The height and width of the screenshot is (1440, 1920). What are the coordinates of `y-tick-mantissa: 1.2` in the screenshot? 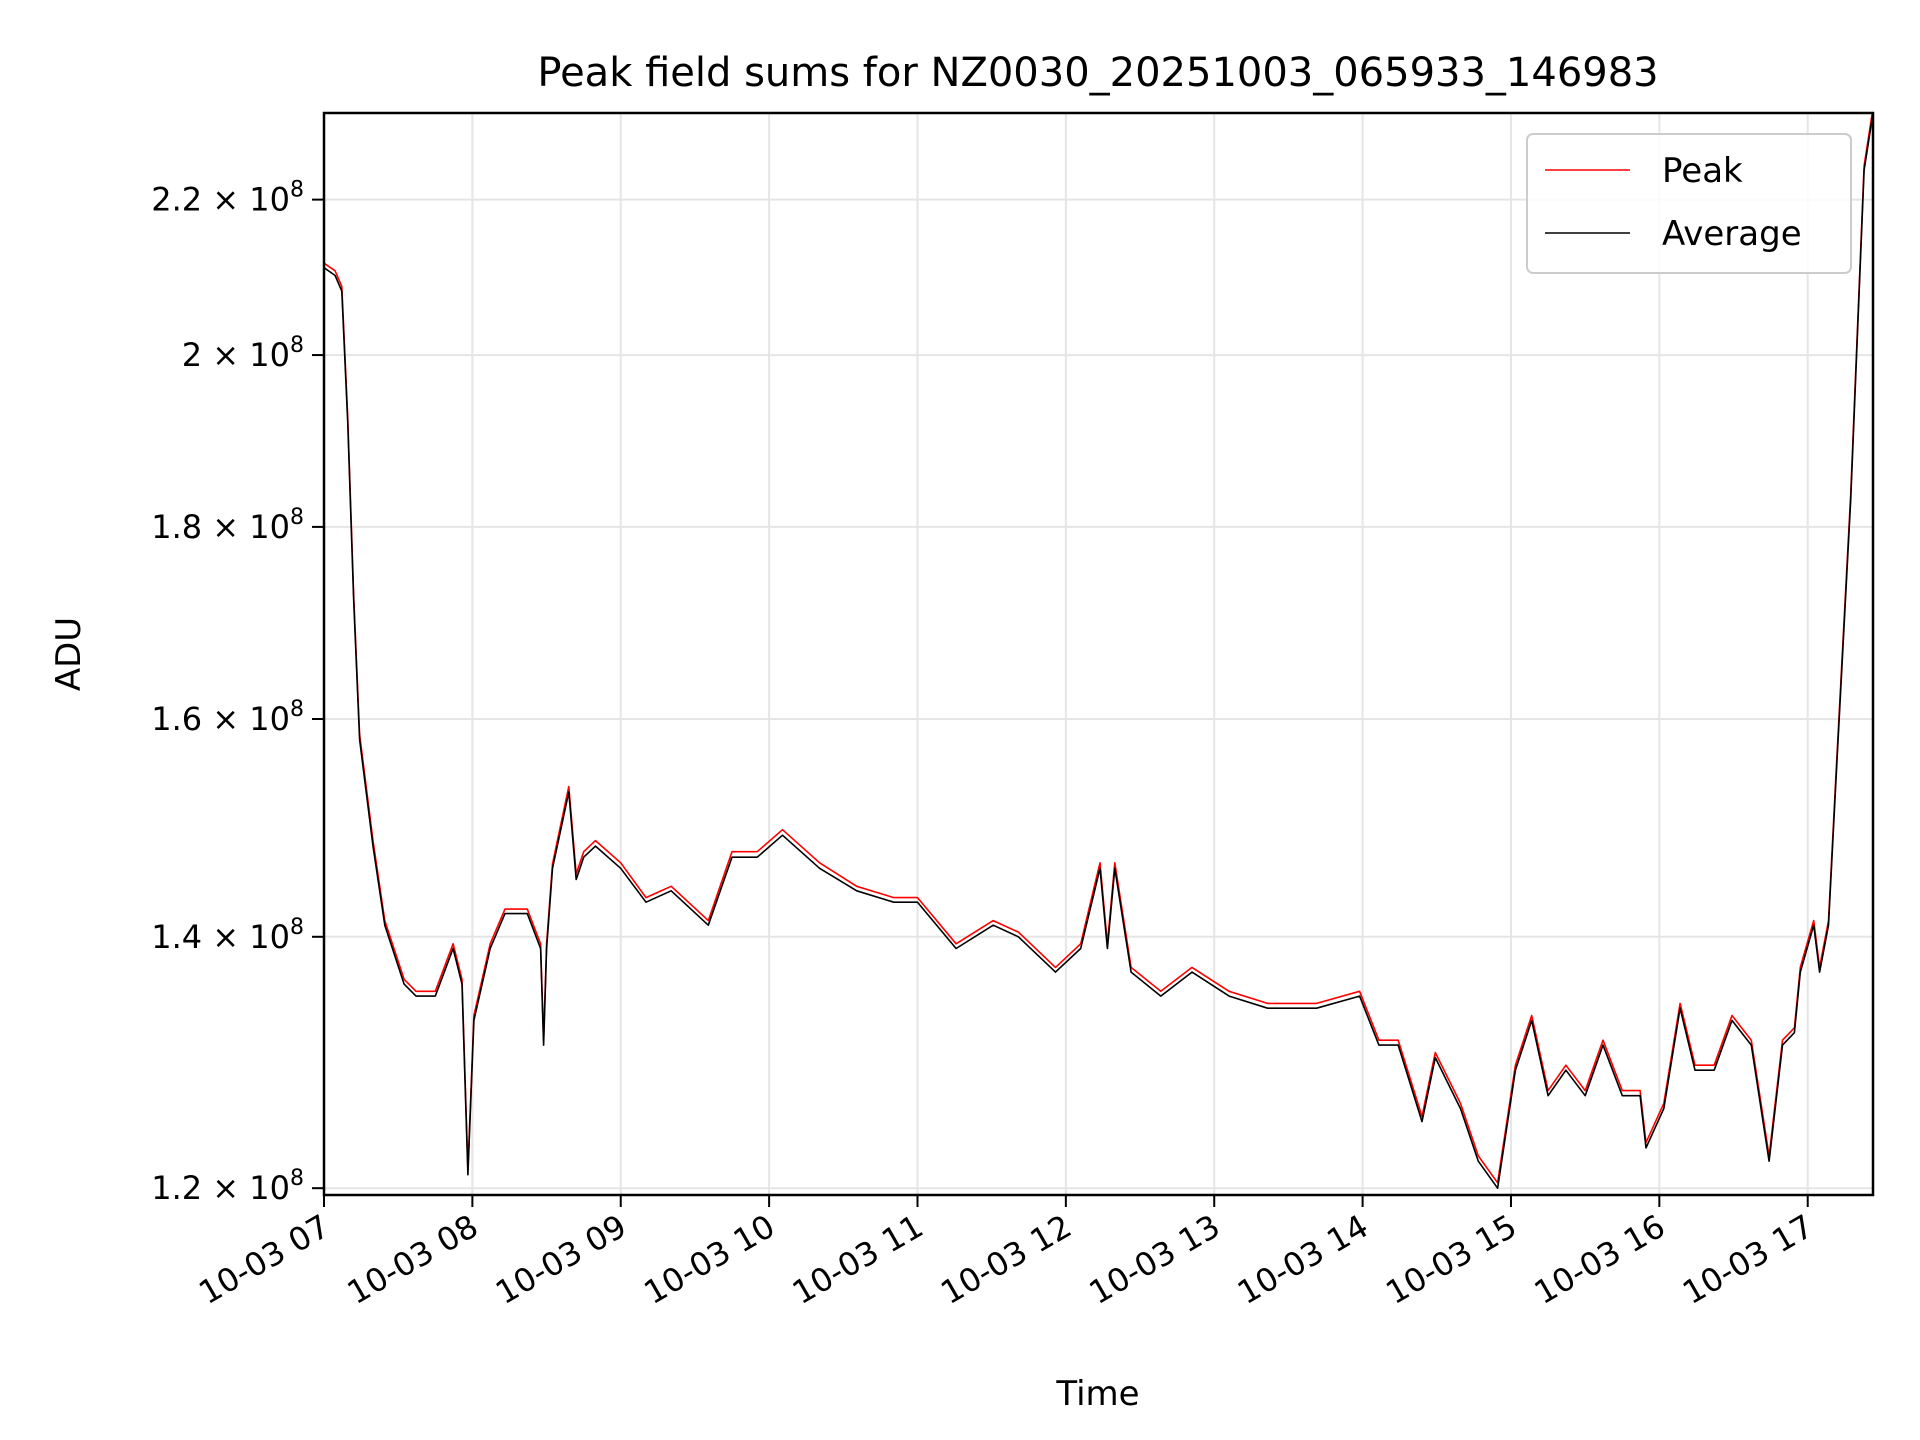 It's located at (181, 1188).